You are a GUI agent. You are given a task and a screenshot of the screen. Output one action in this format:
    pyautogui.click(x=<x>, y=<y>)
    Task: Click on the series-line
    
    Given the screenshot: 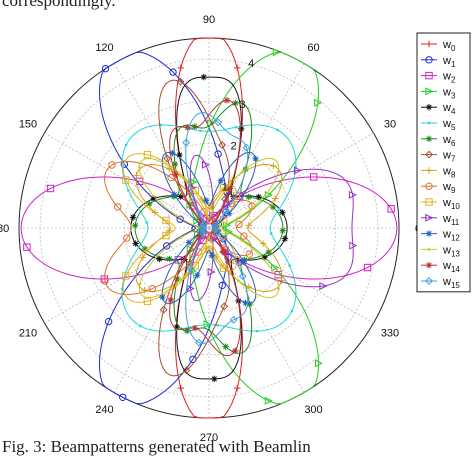 What is the action you would take?
    pyautogui.click(x=179, y=228)
    